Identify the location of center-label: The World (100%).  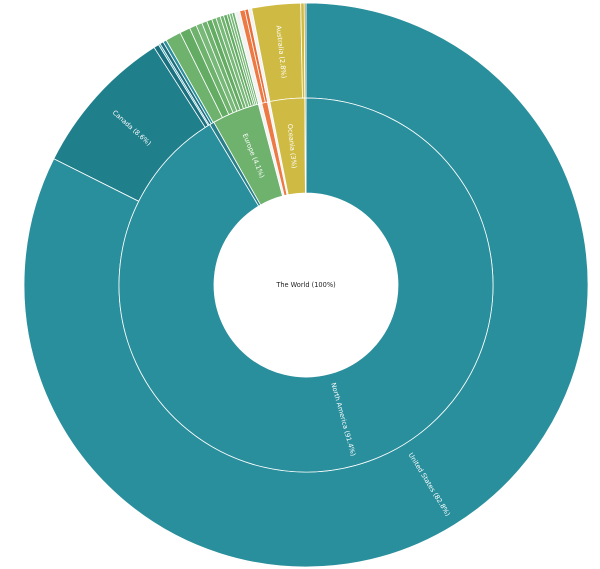
(305, 285).